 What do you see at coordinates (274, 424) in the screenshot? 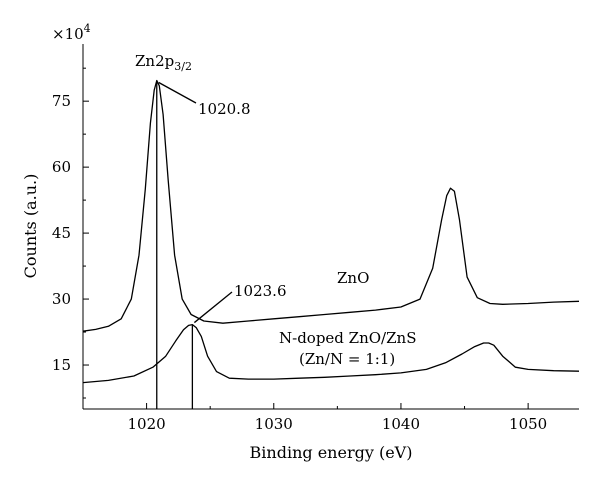
I see `x-tick-label-1030: 1030` at bounding box center [274, 424].